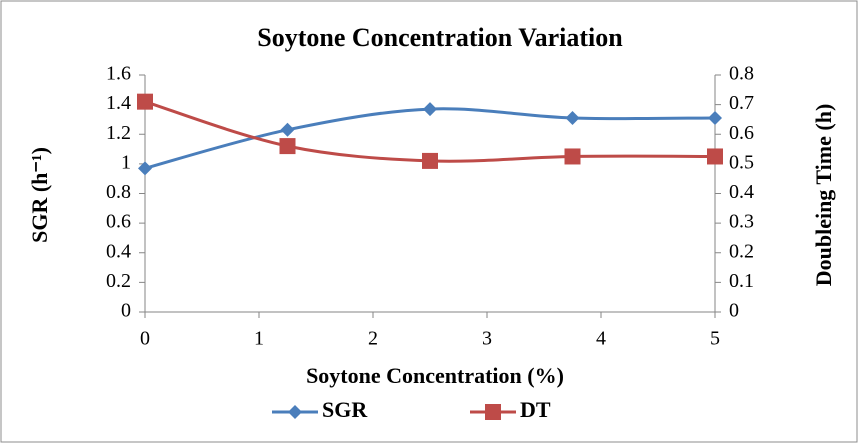 The width and height of the screenshot is (860, 445). I want to click on x-tick-label: 0, so click(145, 339).